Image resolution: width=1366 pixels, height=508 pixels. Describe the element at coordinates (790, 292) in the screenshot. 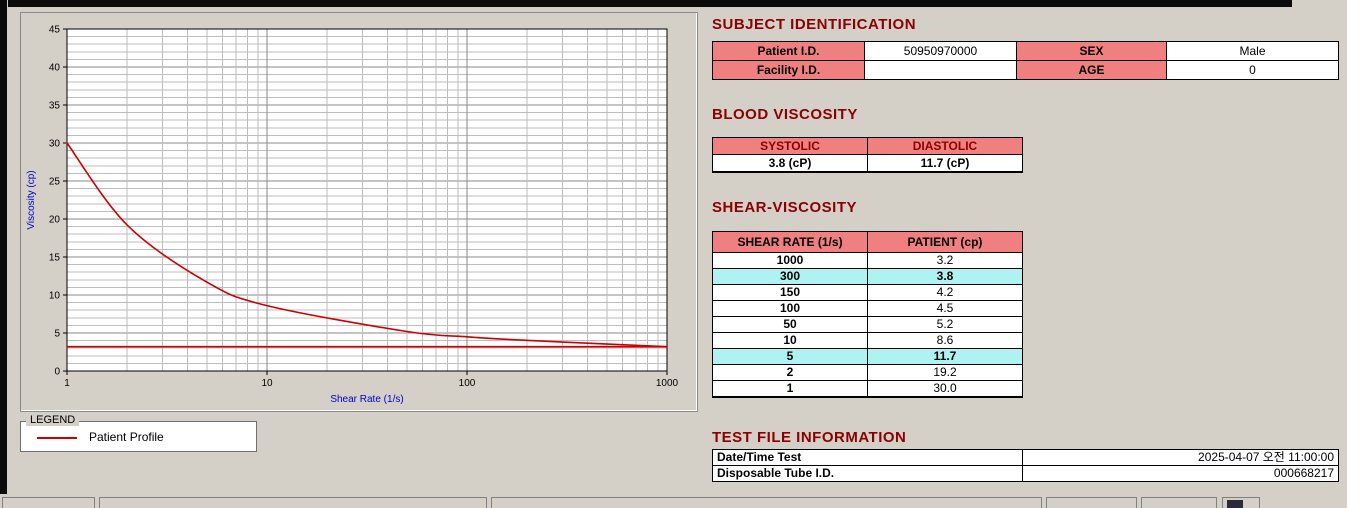

I see `shear-rate-value: 150` at that location.